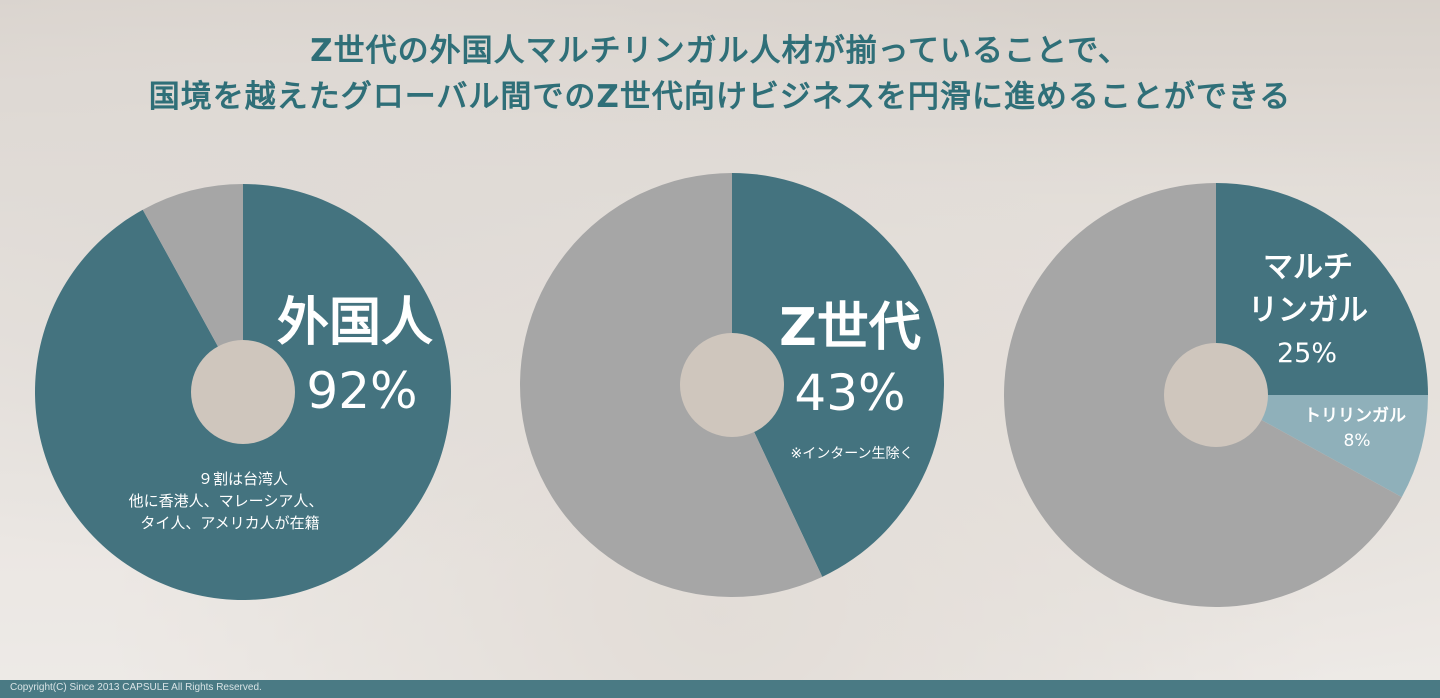  I want to click on pie-label-multilingual-line-2: リンガル, so click(1308, 310).